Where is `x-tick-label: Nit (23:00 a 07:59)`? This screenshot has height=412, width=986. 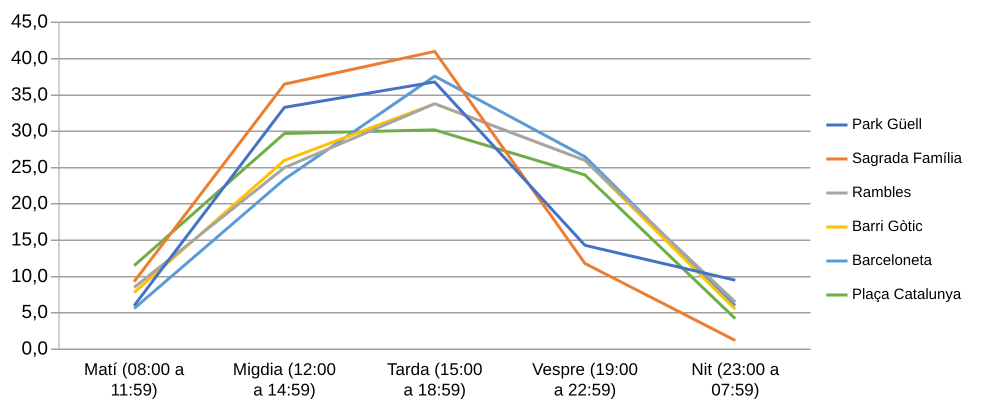
x-tick-label: Nit (23:00 a 07:59) is located at coordinates (735, 380).